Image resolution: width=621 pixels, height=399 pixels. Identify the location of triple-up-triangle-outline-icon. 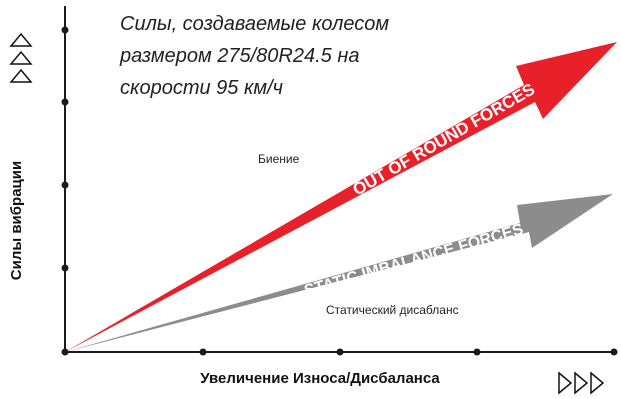
(21, 57).